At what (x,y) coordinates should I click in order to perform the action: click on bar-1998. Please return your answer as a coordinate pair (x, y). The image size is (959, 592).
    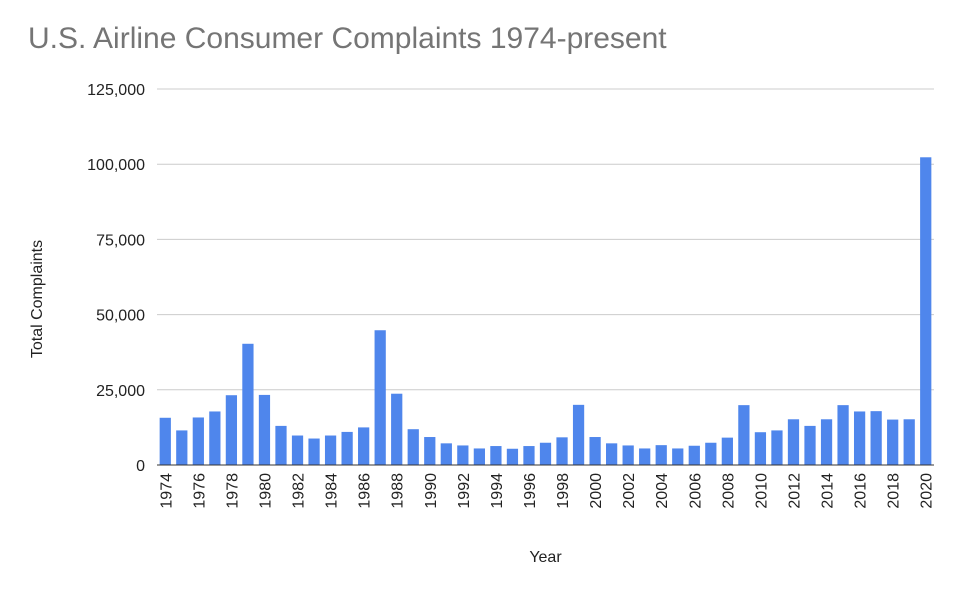
    Looking at the image, I should click on (562, 451).